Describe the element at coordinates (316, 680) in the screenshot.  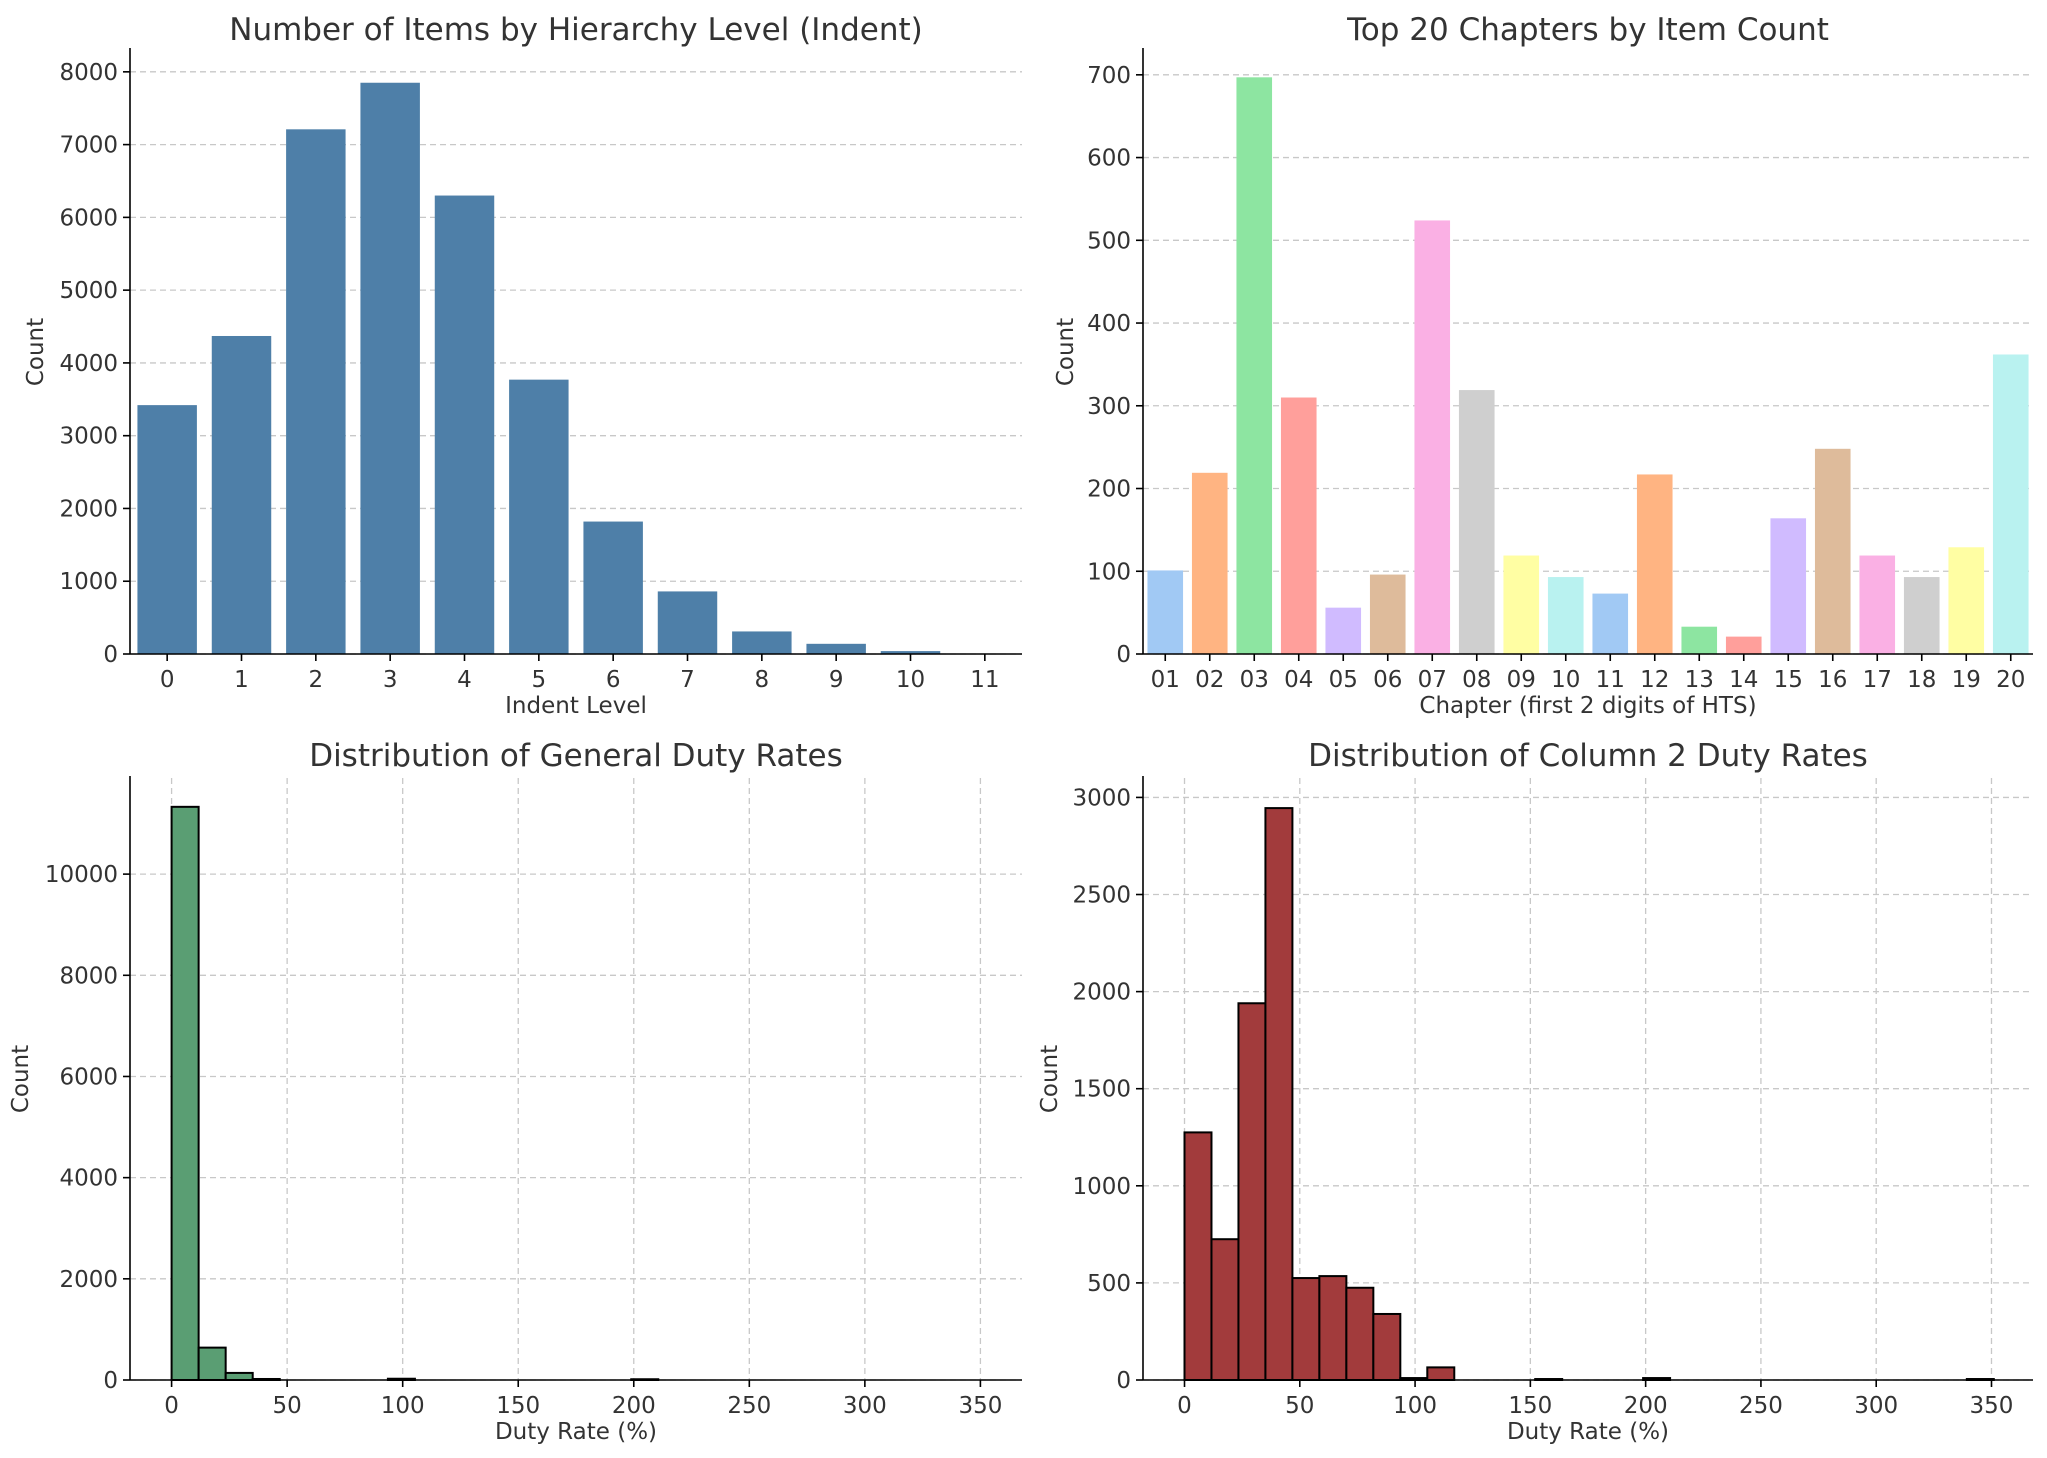
I see `x-tick-label: 2` at that location.